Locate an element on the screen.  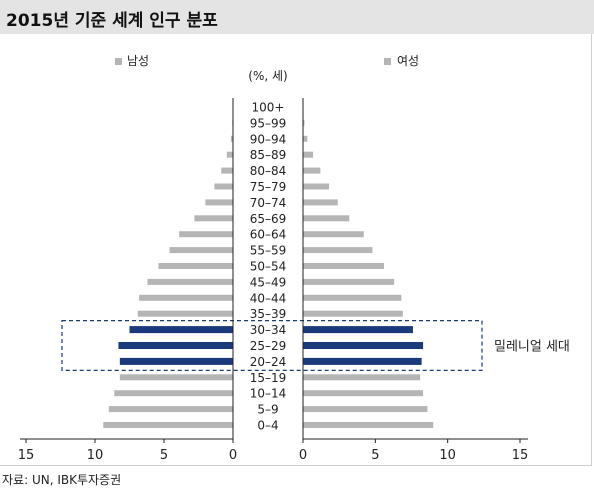
highlight-label: 밀레니얼 세대 is located at coordinates (532, 347).